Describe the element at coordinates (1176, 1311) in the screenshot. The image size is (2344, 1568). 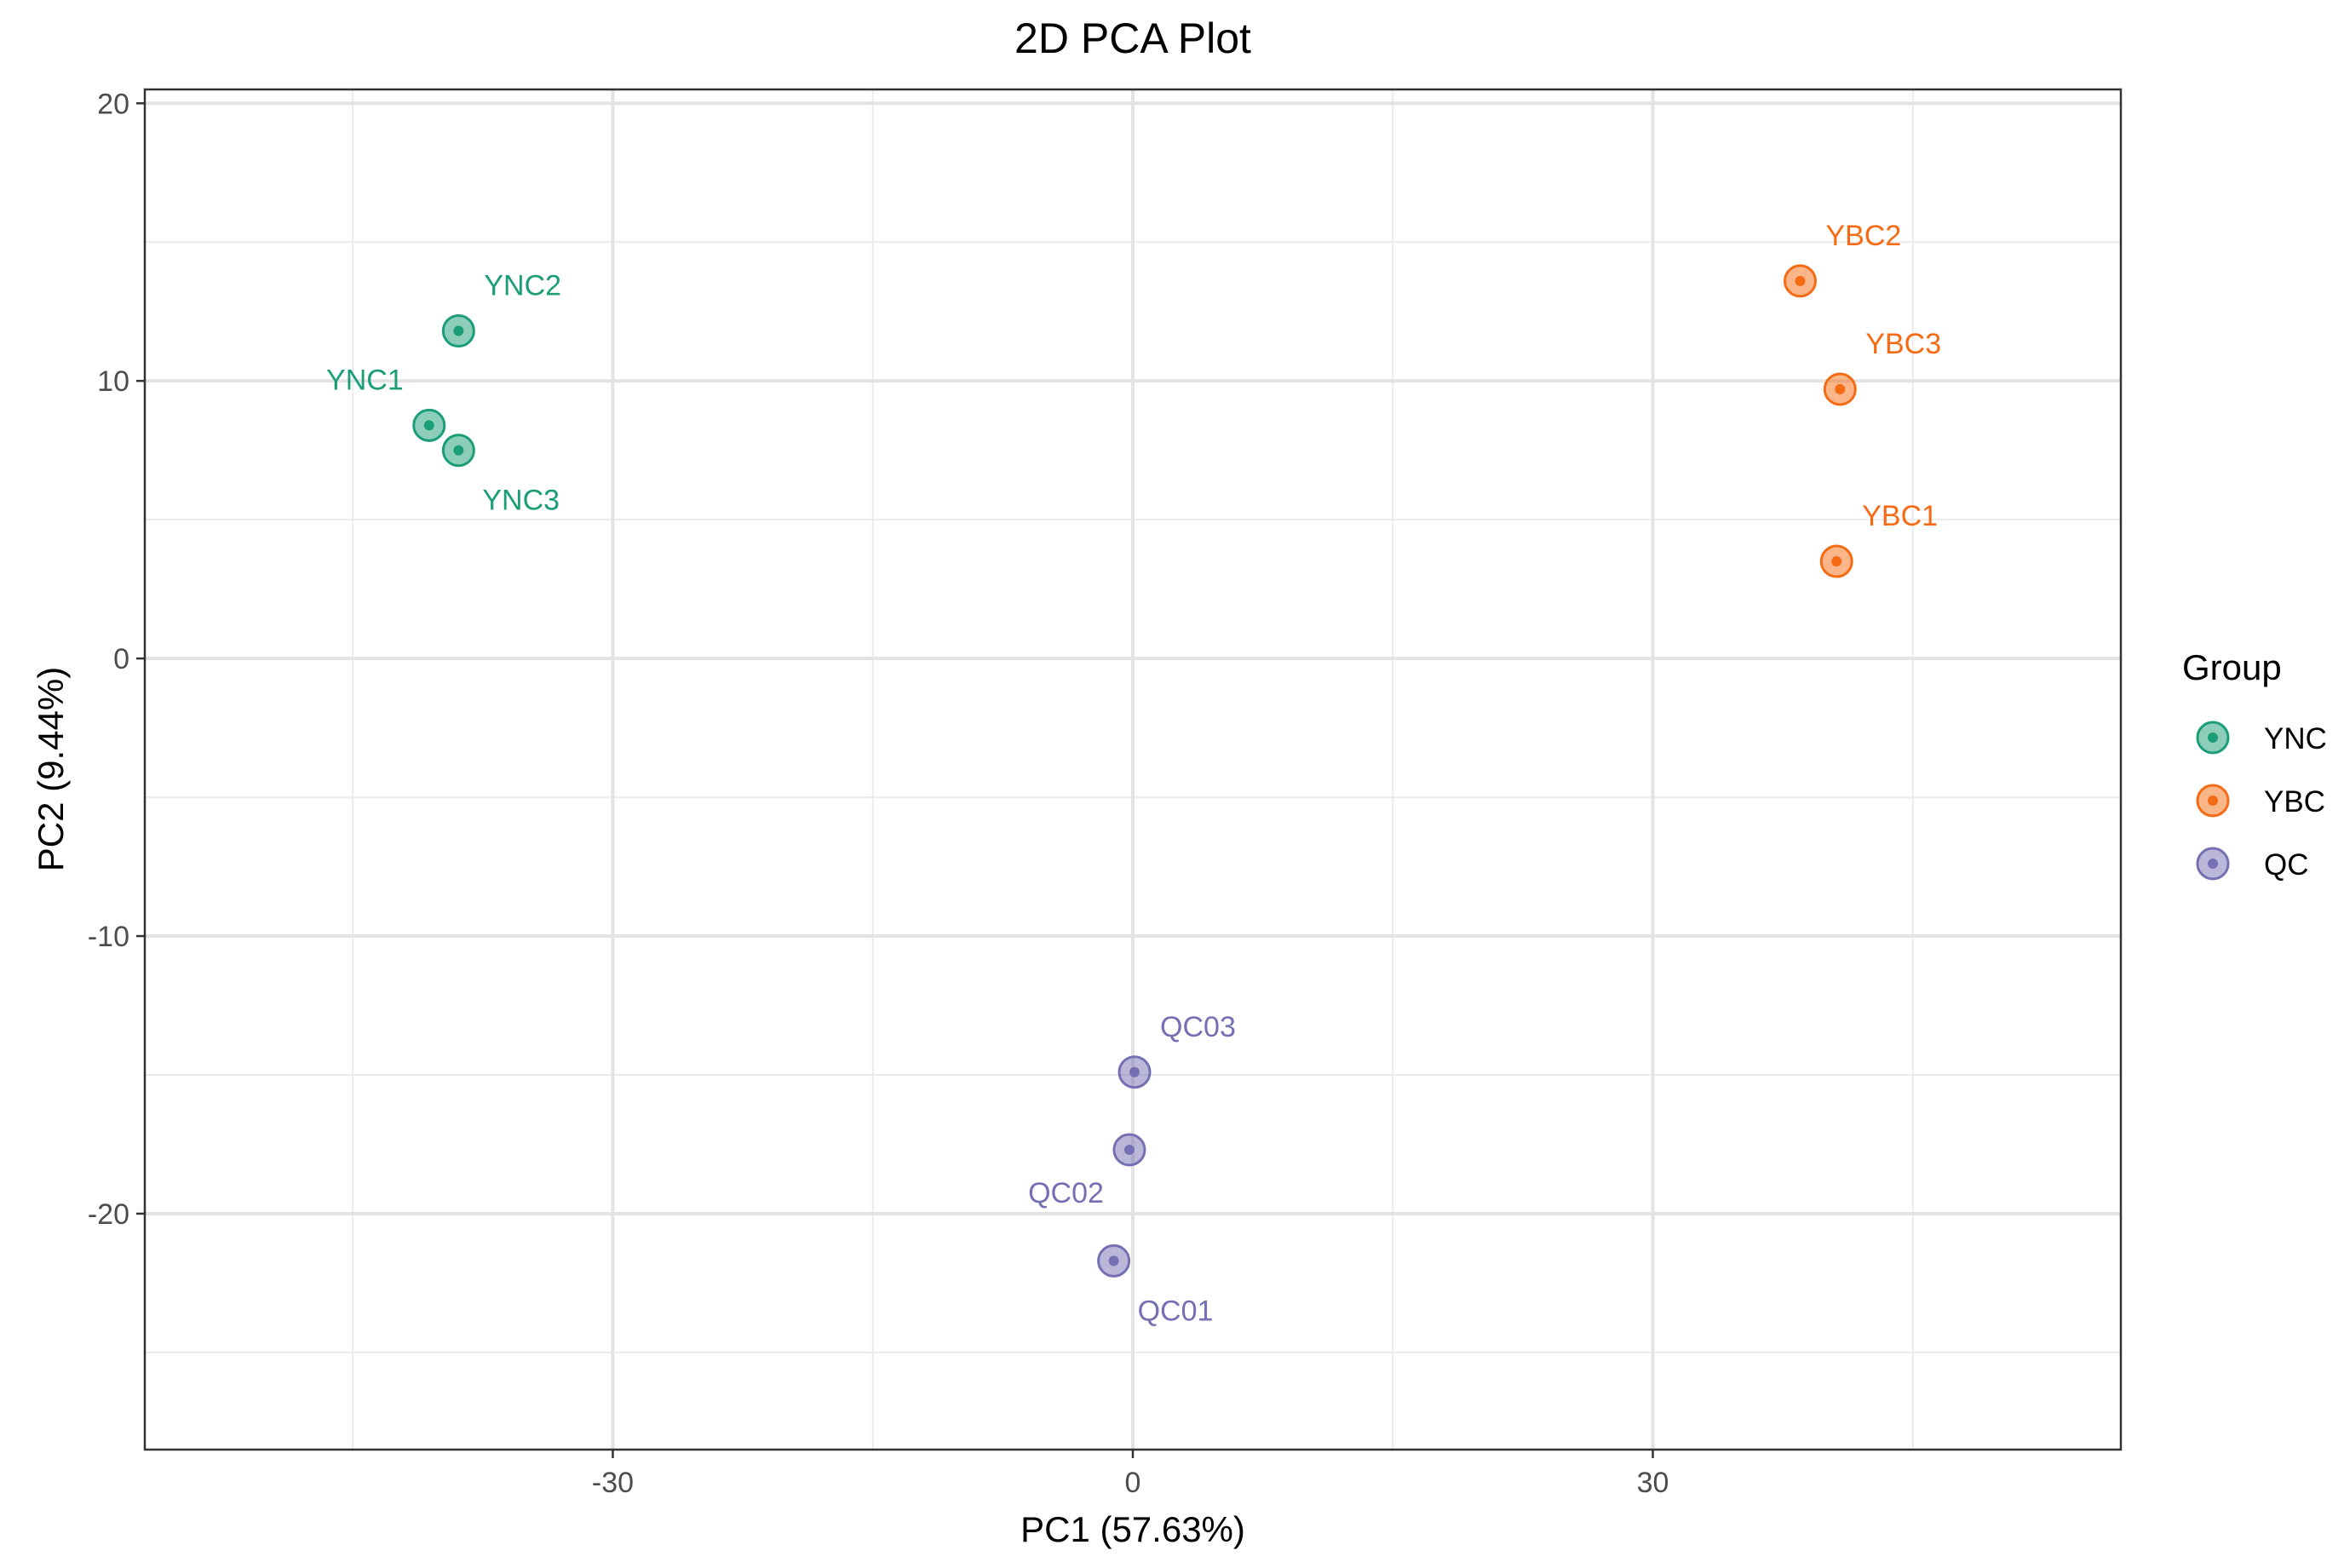
I see `point-label-qc01: QC01` at that location.